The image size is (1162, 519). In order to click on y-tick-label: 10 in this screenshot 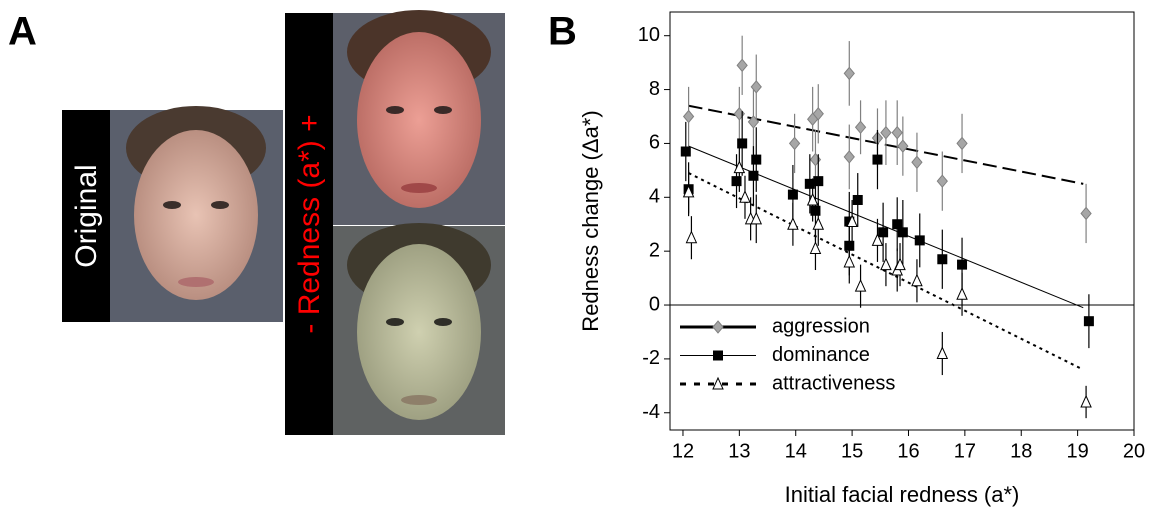, I will do `click(649, 35)`.